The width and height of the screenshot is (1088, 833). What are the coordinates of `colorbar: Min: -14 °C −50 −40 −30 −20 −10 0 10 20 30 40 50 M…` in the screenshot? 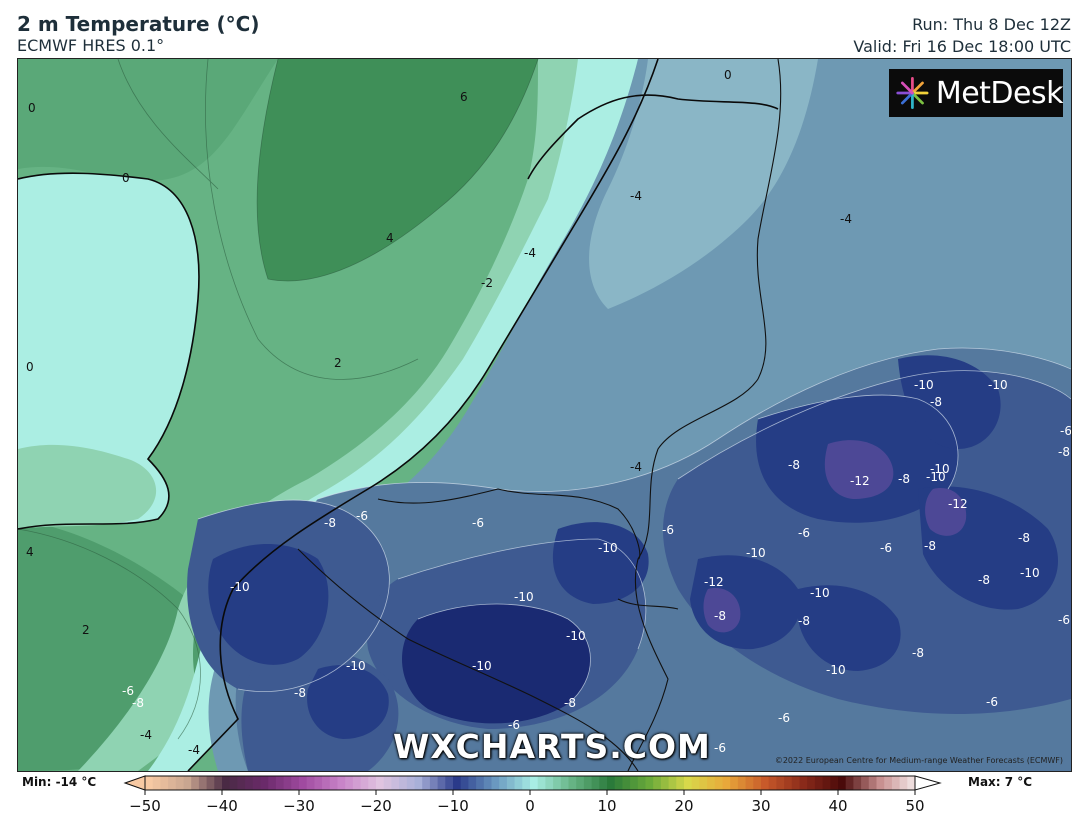 It's located at (544, 802).